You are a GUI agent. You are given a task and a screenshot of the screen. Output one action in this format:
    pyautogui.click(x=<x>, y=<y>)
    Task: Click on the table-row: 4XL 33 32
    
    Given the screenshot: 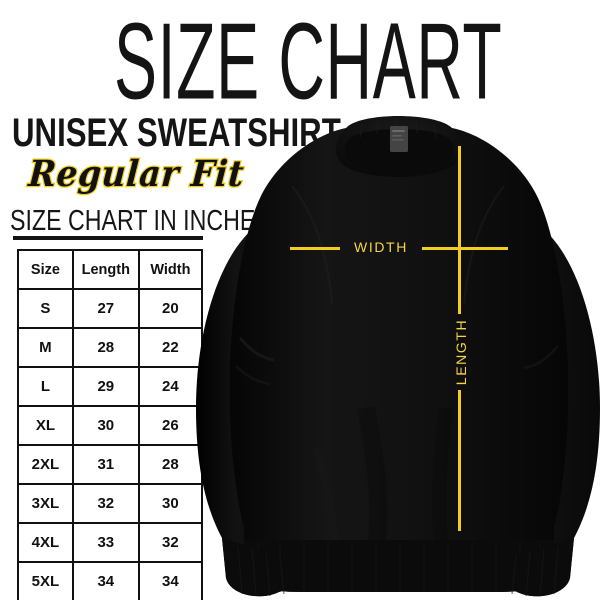 What is the action you would take?
    pyautogui.click(x=110, y=542)
    